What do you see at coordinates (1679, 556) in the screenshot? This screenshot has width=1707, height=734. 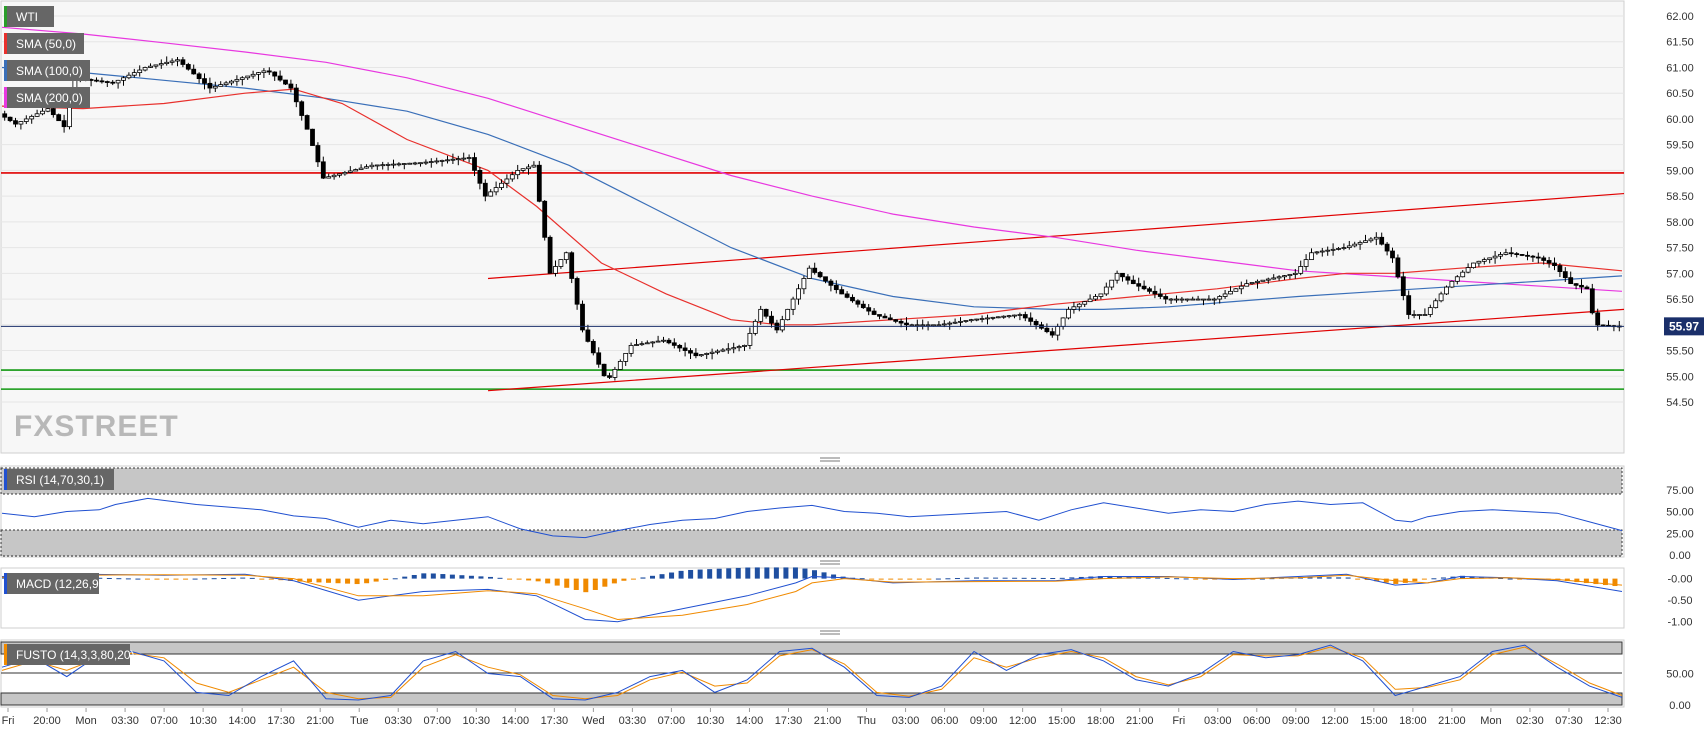 I see `rsi-tick-label: 0.00` at bounding box center [1679, 556].